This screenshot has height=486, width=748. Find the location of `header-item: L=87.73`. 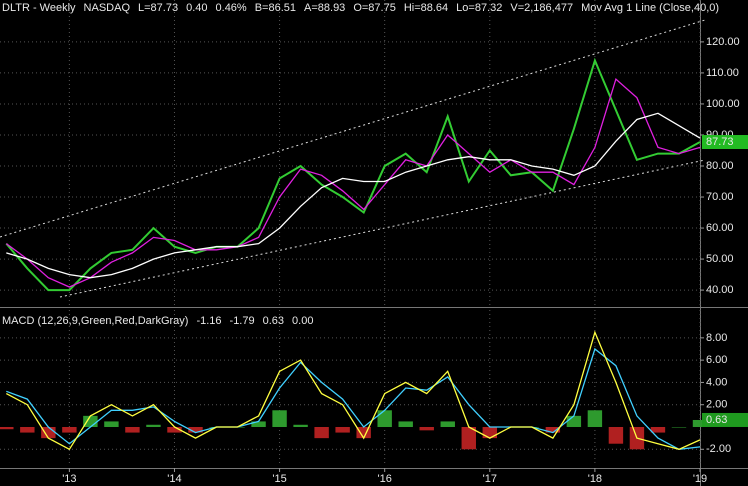

header-item: L=87.73 is located at coordinates (158, 8).